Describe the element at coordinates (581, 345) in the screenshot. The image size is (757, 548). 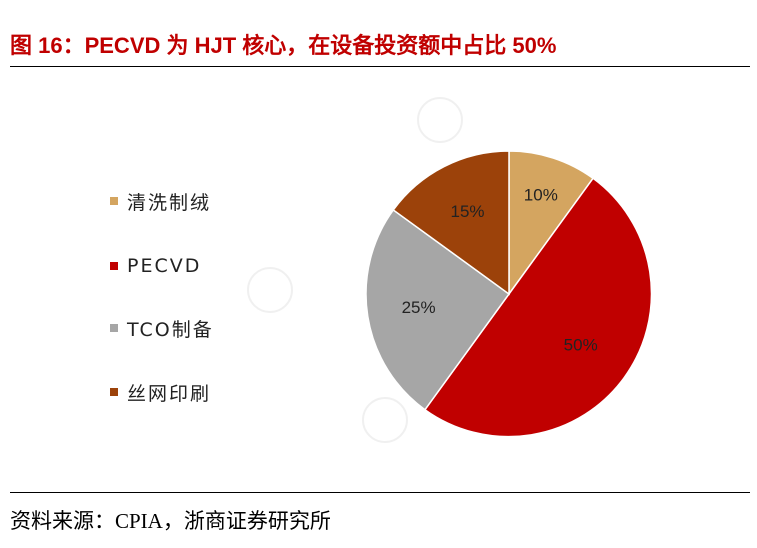
I see `slice-value-label-pecvd: 50%` at that location.